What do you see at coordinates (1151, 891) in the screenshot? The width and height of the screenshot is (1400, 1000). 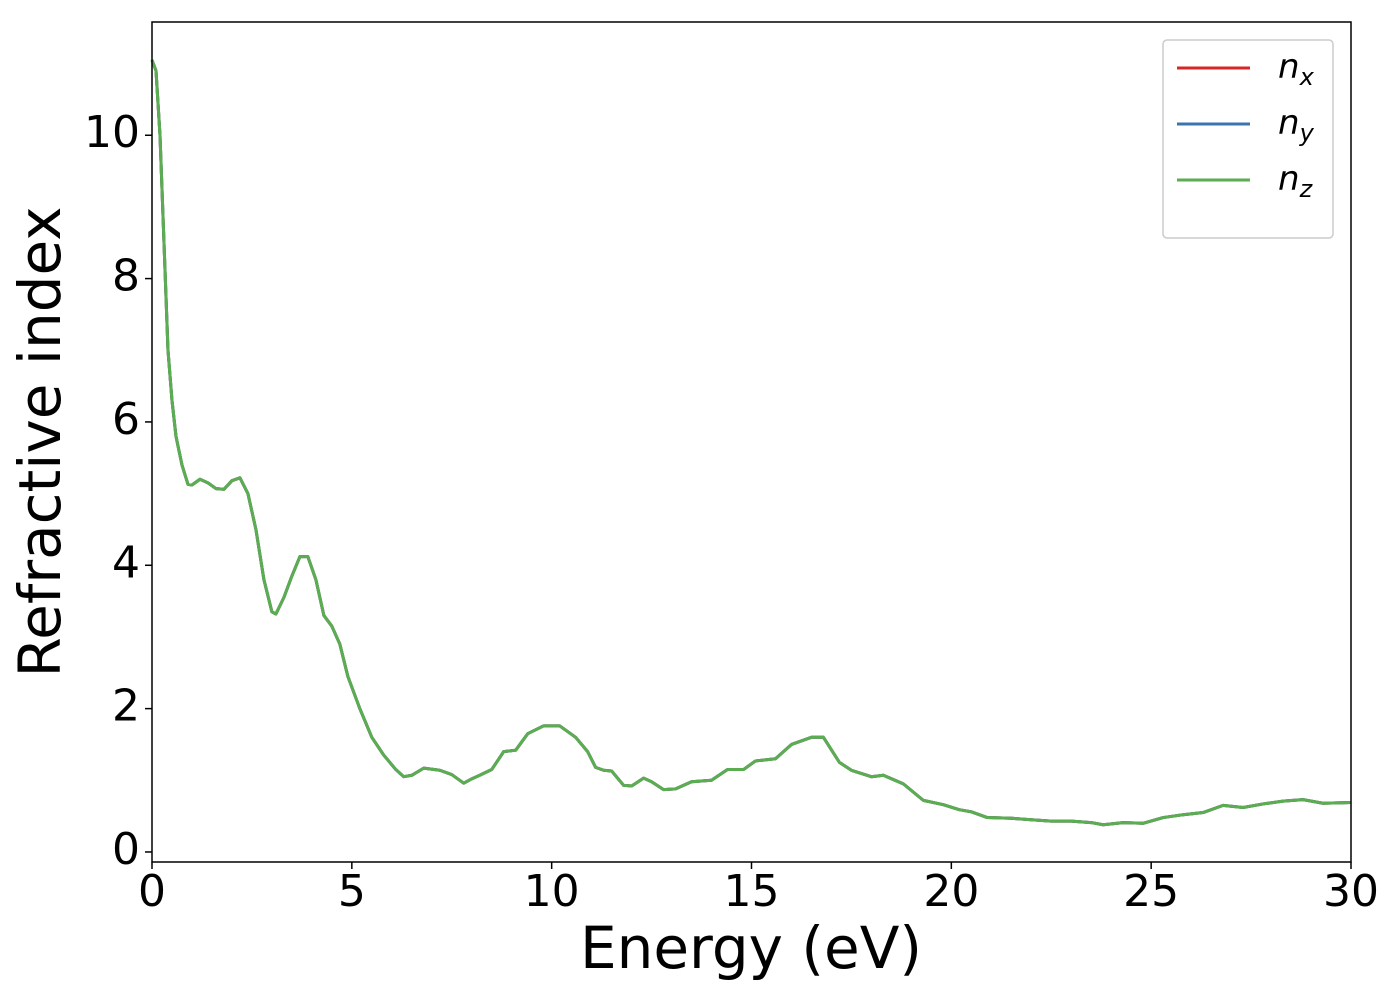 I see `x-tick-label: 25` at bounding box center [1151, 891].